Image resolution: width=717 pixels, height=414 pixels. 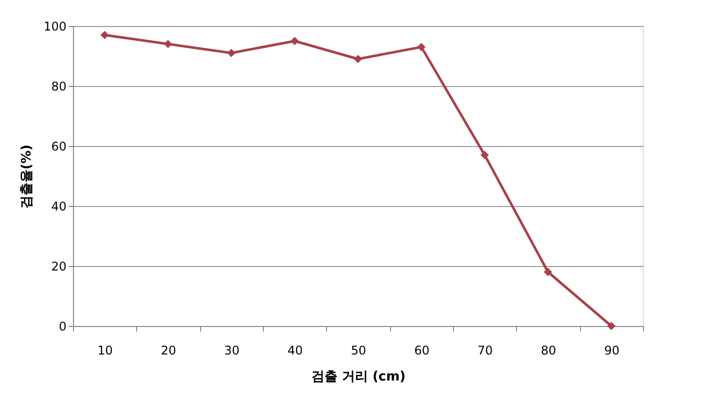 What do you see at coordinates (62, 327) in the screenshot?
I see `y-tick-label: 0` at bounding box center [62, 327].